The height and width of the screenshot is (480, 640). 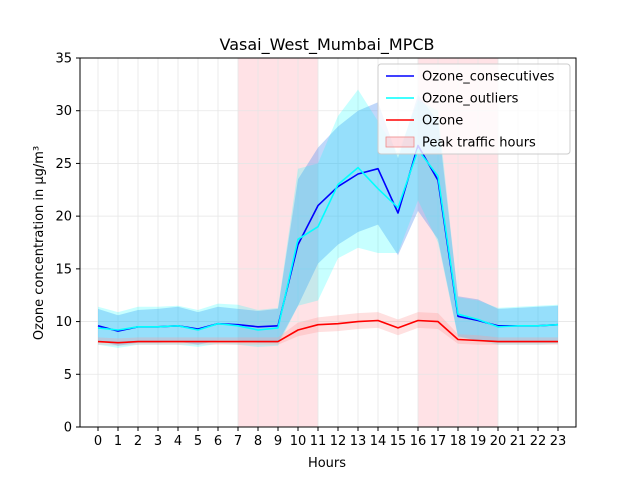 What do you see at coordinates (488, 77) in the screenshot?
I see `legend-label-ozone-consecutives: Ozone_consecutives` at bounding box center [488, 77].